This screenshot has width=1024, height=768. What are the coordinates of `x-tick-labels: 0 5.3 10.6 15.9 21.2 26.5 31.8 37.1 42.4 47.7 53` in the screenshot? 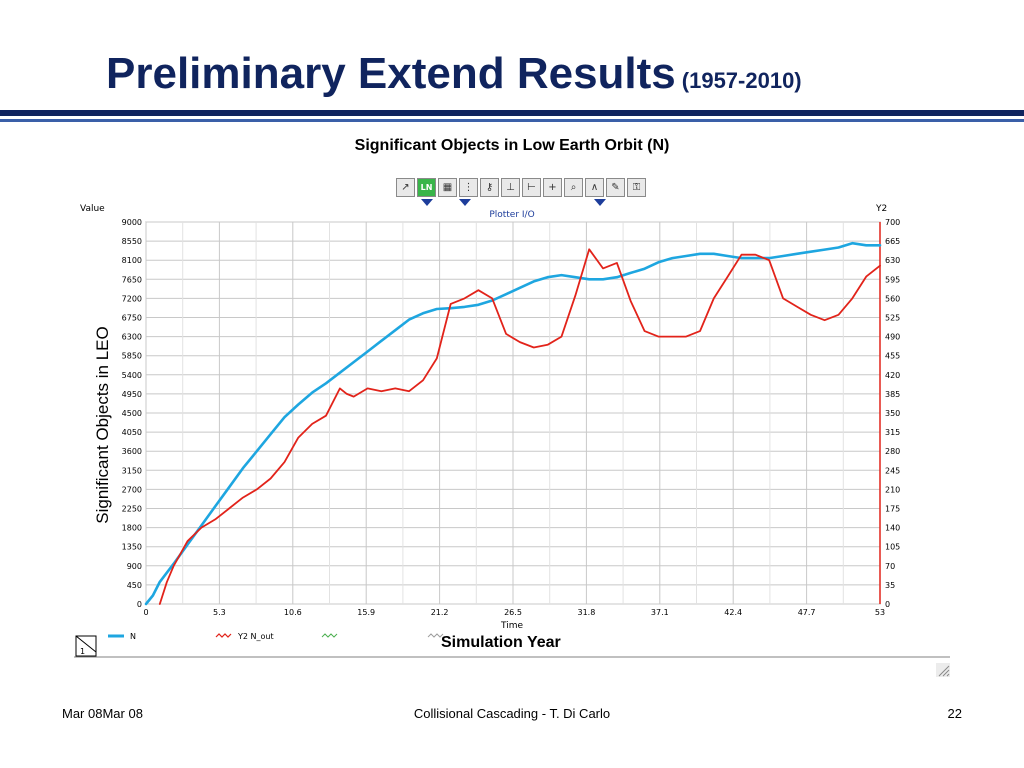 It's located at (514, 612).